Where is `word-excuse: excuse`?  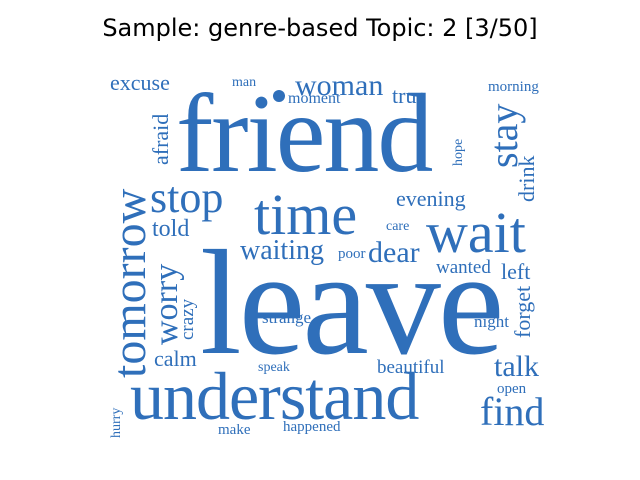 word-excuse: excuse is located at coordinates (140, 82).